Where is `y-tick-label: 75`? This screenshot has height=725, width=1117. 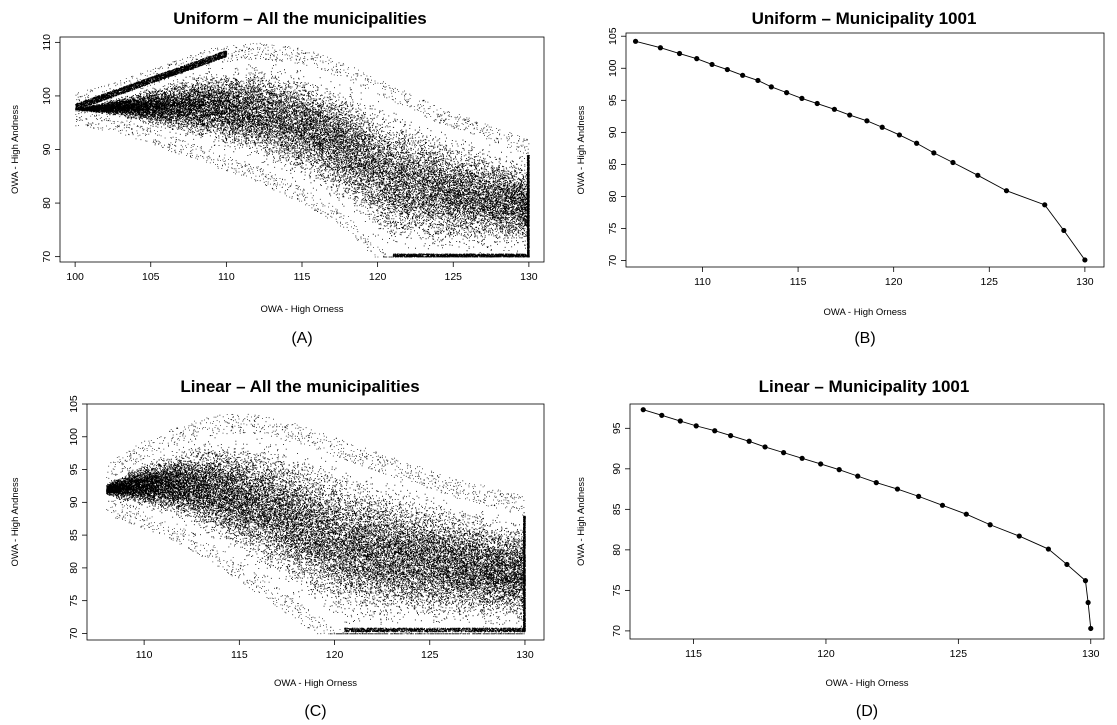 y-tick-label: 75 is located at coordinates (613, 229).